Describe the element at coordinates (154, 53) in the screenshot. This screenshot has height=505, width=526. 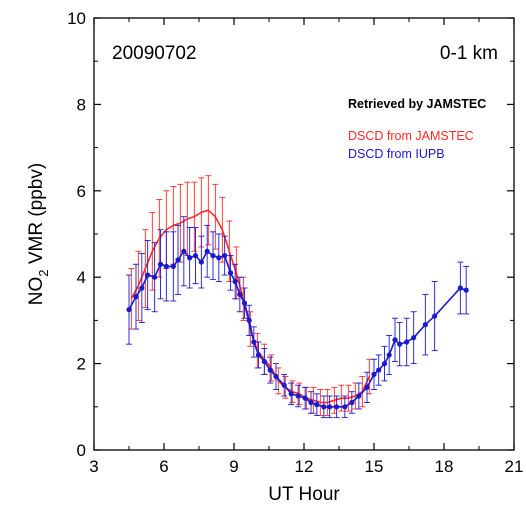
I see `date-annotation: 20090702` at that location.